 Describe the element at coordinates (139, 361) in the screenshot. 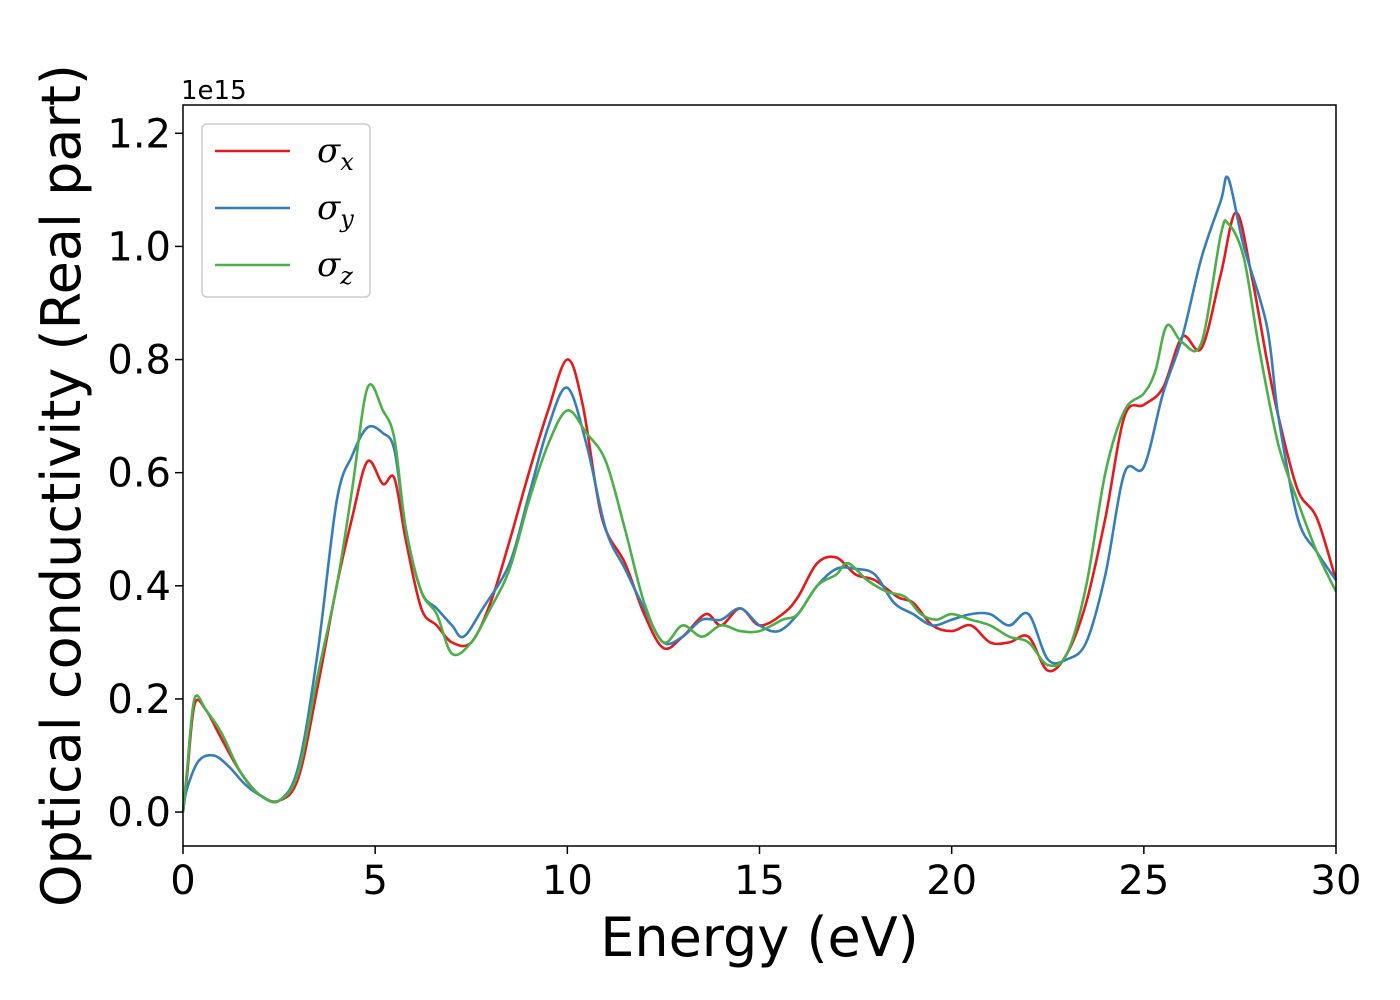

I see `y-tick-label: 0.8` at that location.